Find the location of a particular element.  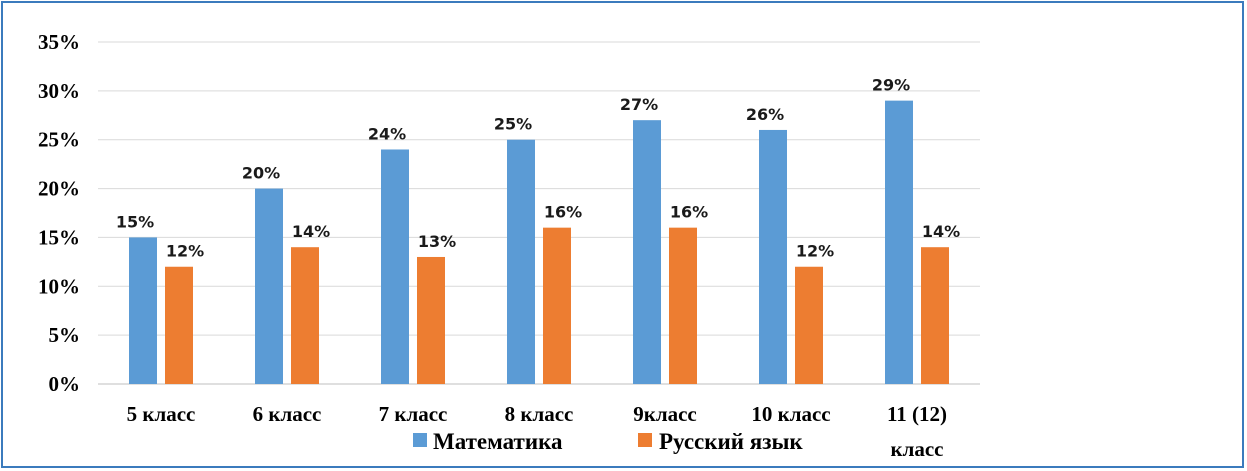

data-label: 29% is located at coordinates (891, 85).